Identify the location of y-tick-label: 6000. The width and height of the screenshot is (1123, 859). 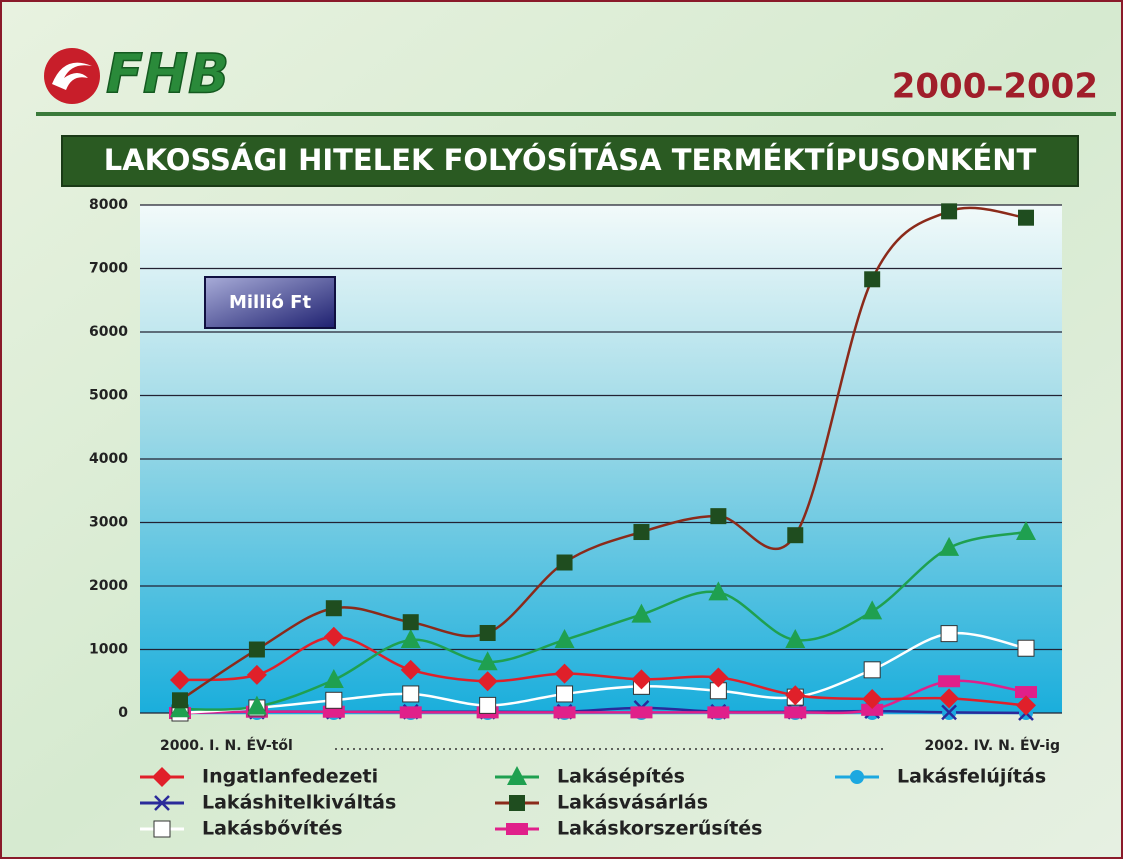
(108, 332).